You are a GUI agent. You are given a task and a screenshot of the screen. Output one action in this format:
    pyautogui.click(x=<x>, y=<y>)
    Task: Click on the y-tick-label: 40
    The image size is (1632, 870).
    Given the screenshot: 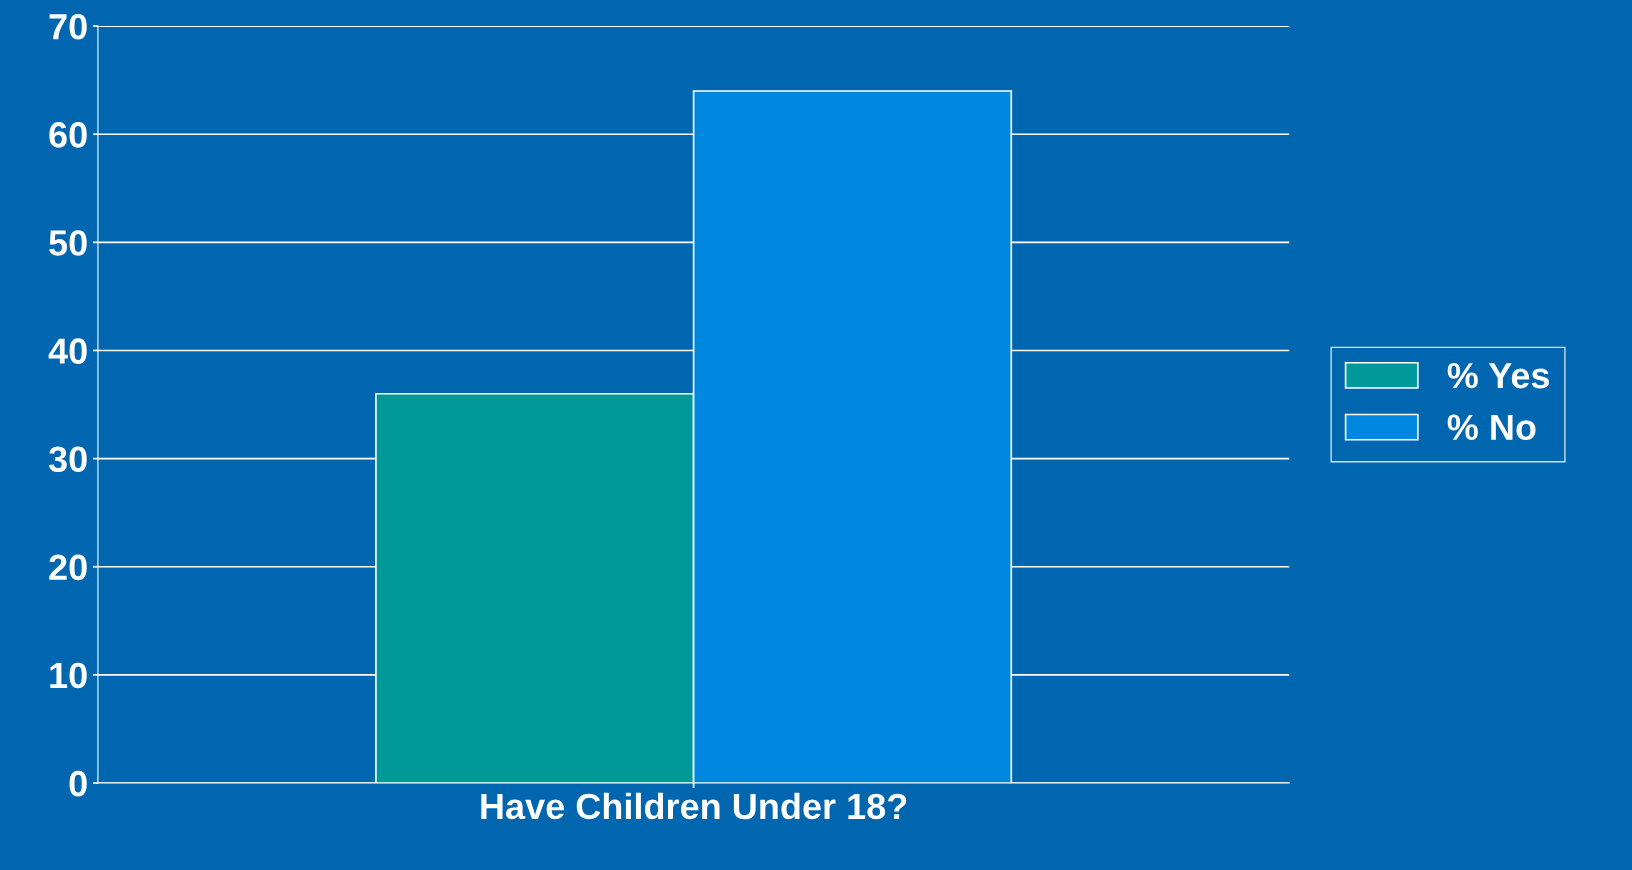 What is the action you would take?
    pyautogui.click(x=67, y=351)
    